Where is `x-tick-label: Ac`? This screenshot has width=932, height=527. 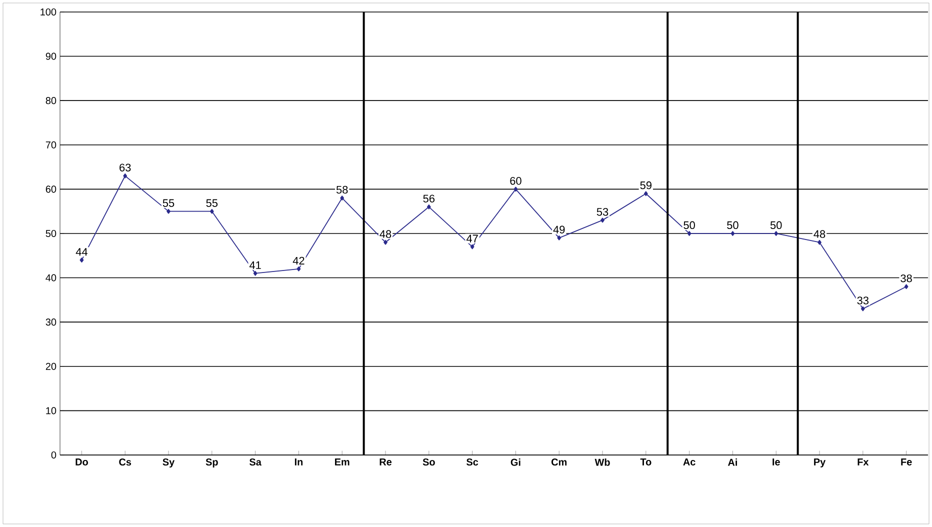
x-tick-label: Ac is located at coordinates (689, 462).